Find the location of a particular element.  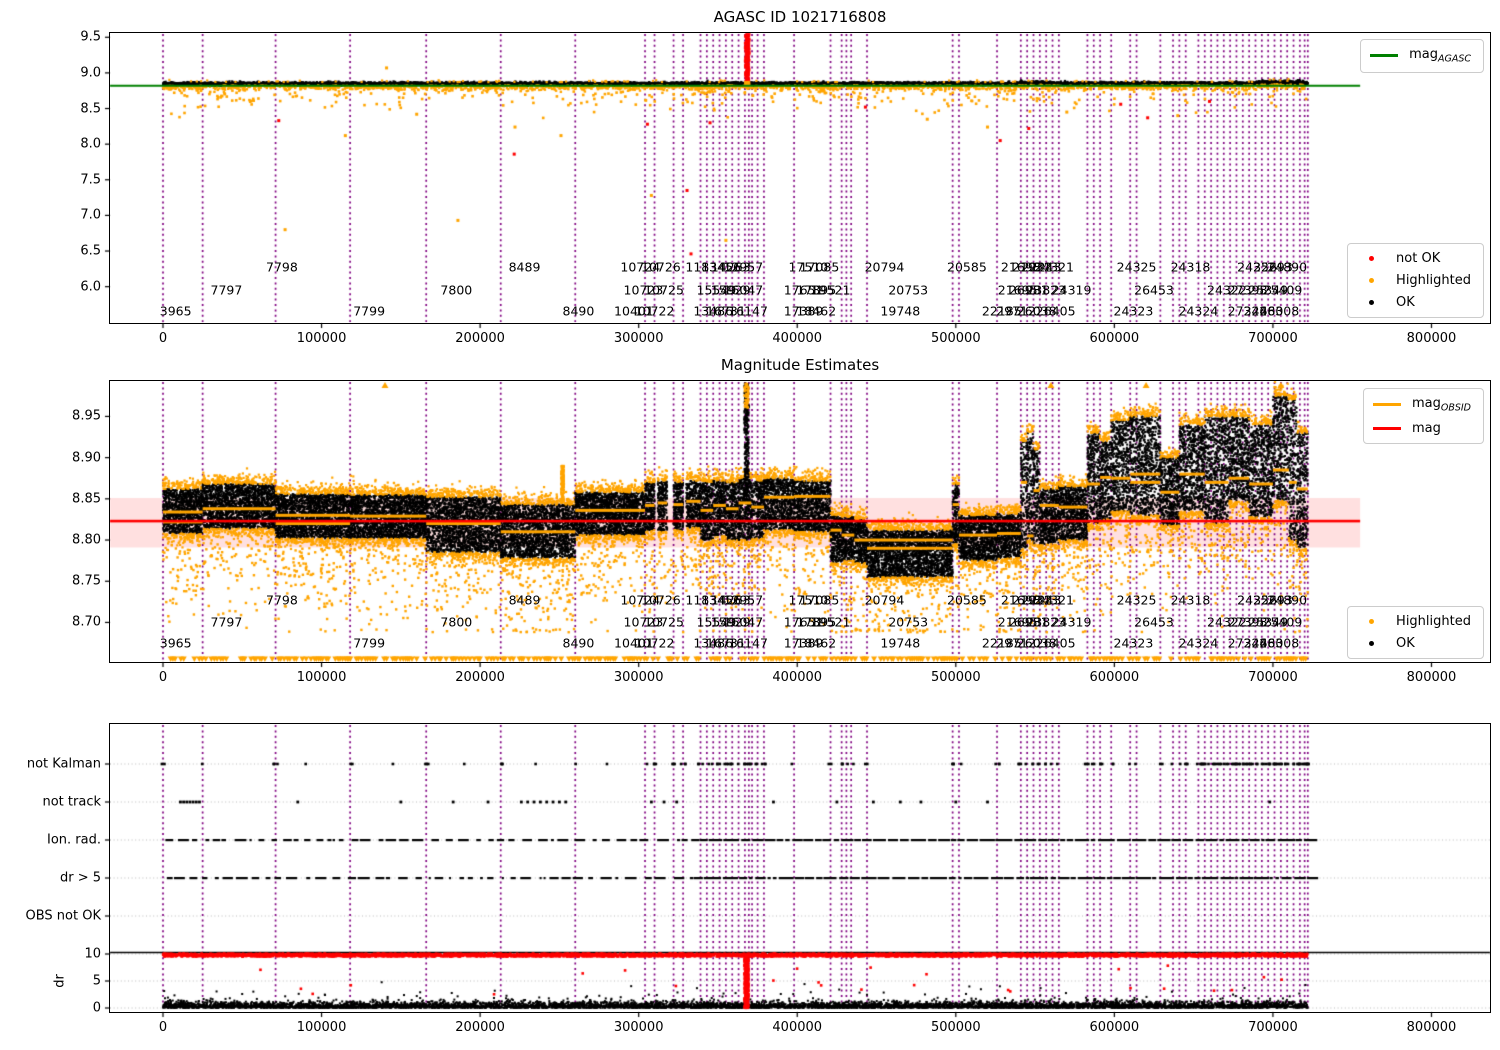

obsid-label: 26405 is located at coordinates (1055, 643).